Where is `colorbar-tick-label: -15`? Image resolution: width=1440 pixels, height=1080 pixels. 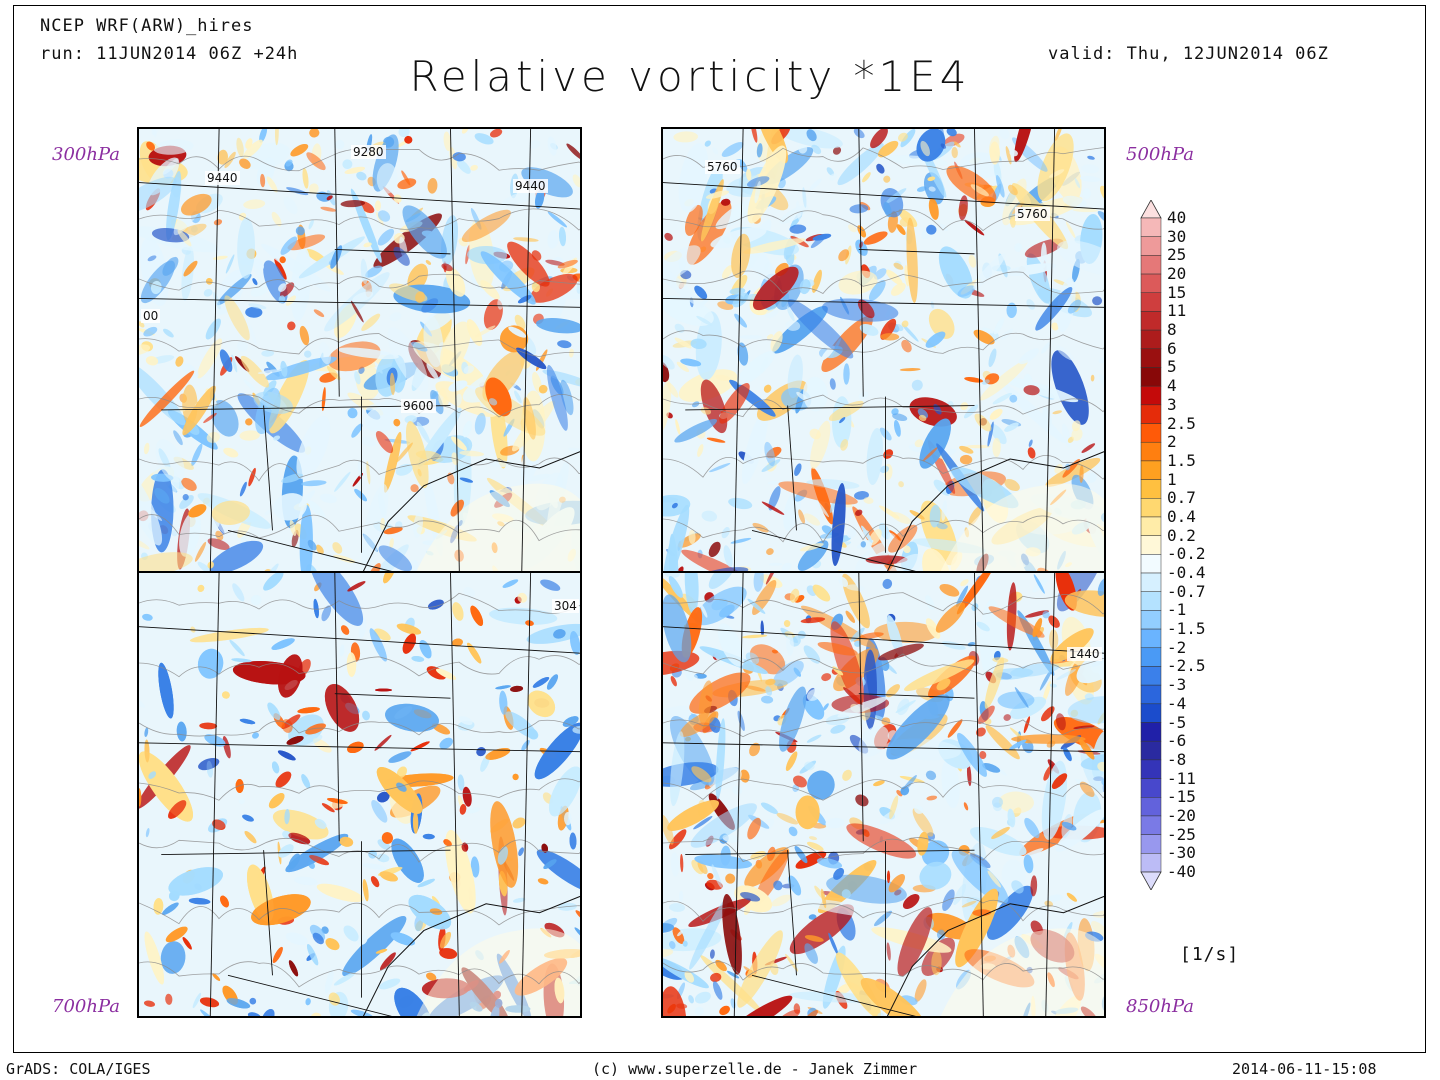 colorbar-tick-label: -15 is located at coordinates (1181, 797).